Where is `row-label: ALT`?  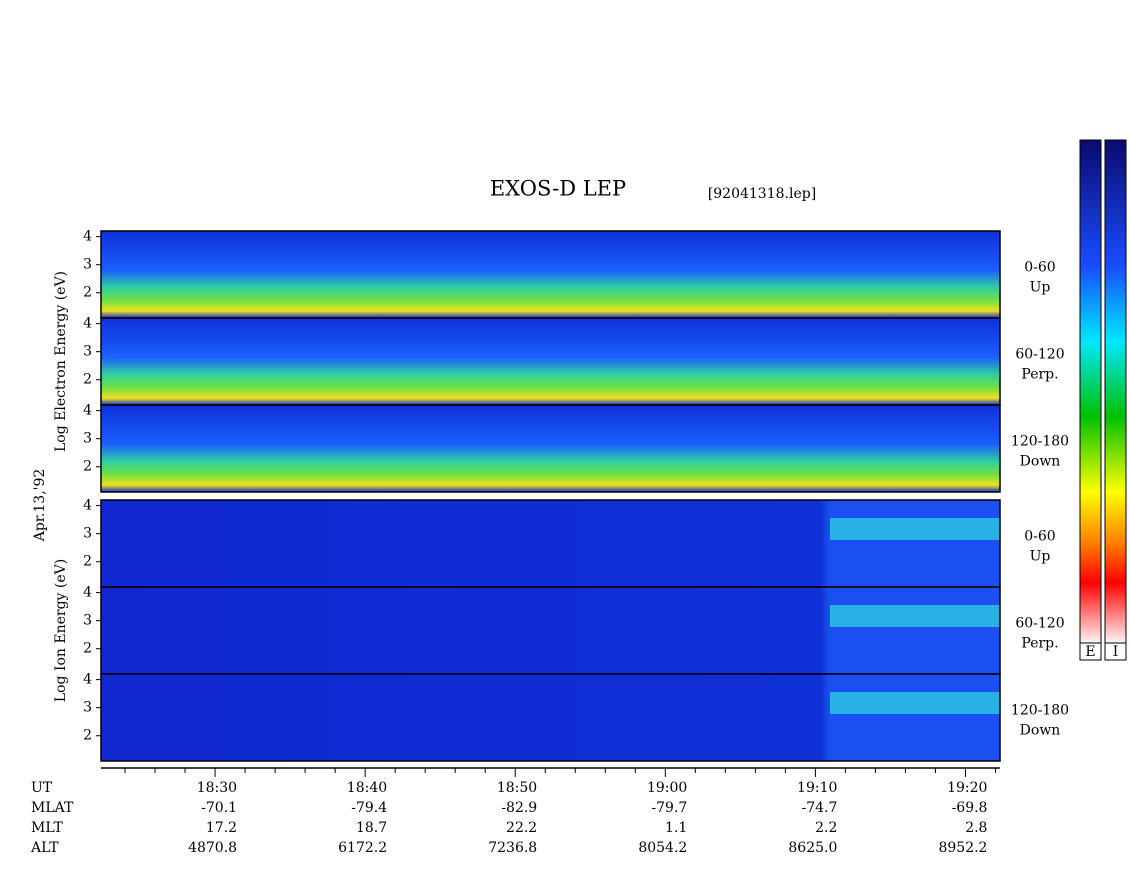 row-label: ALT is located at coordinates (44, 848).